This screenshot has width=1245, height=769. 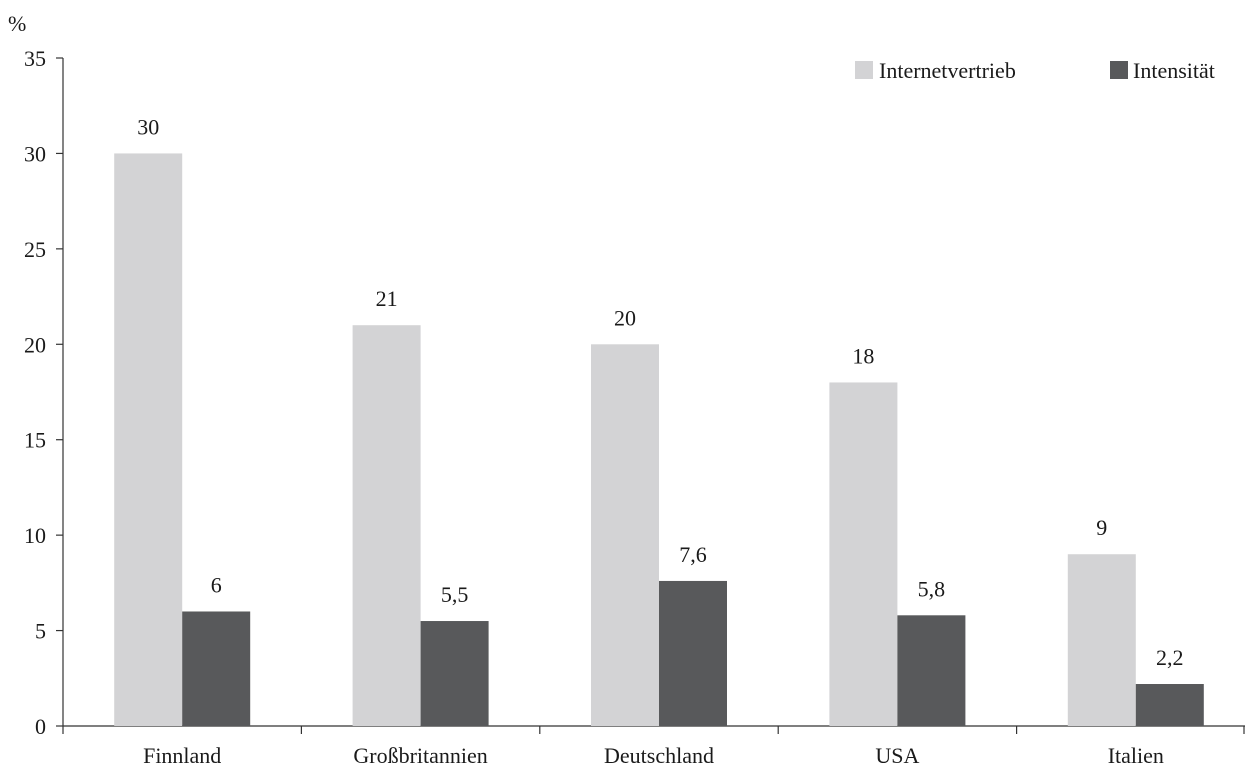 What do you see at coordinates (931, 670) in the screenshot?
I see `bar-intensität-usa` at bounding box center [931, 670].